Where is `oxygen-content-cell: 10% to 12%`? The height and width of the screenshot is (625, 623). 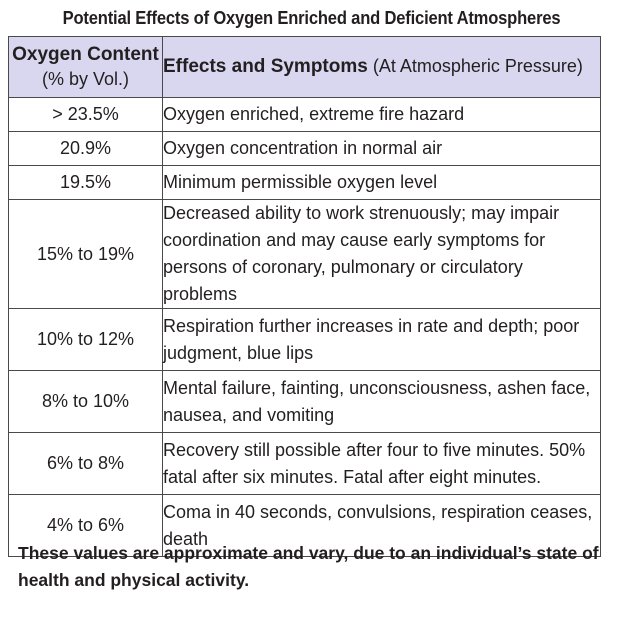
oxygen-content-cell: 10% to 12% is located at coordinates (85, 339).